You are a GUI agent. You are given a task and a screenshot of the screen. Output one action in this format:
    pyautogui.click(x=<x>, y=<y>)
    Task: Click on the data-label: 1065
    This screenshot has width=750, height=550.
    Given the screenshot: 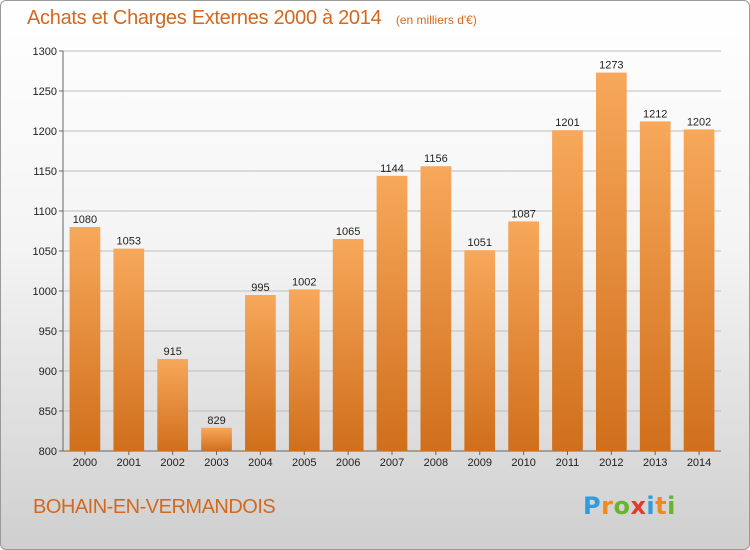 What is the action you would take?
    pyautogui.click(x=348, y=232)
    